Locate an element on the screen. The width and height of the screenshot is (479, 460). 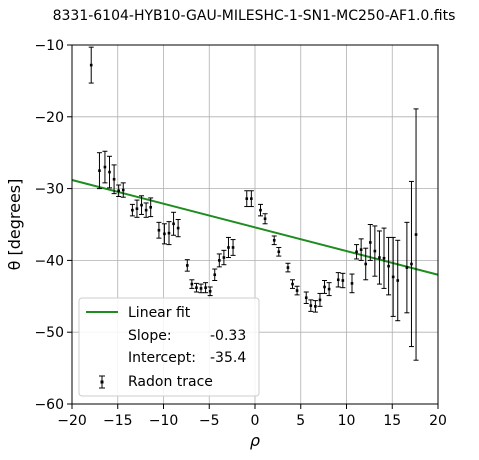
legend-points-label: Radon trace is located at coordinates (170, 382).